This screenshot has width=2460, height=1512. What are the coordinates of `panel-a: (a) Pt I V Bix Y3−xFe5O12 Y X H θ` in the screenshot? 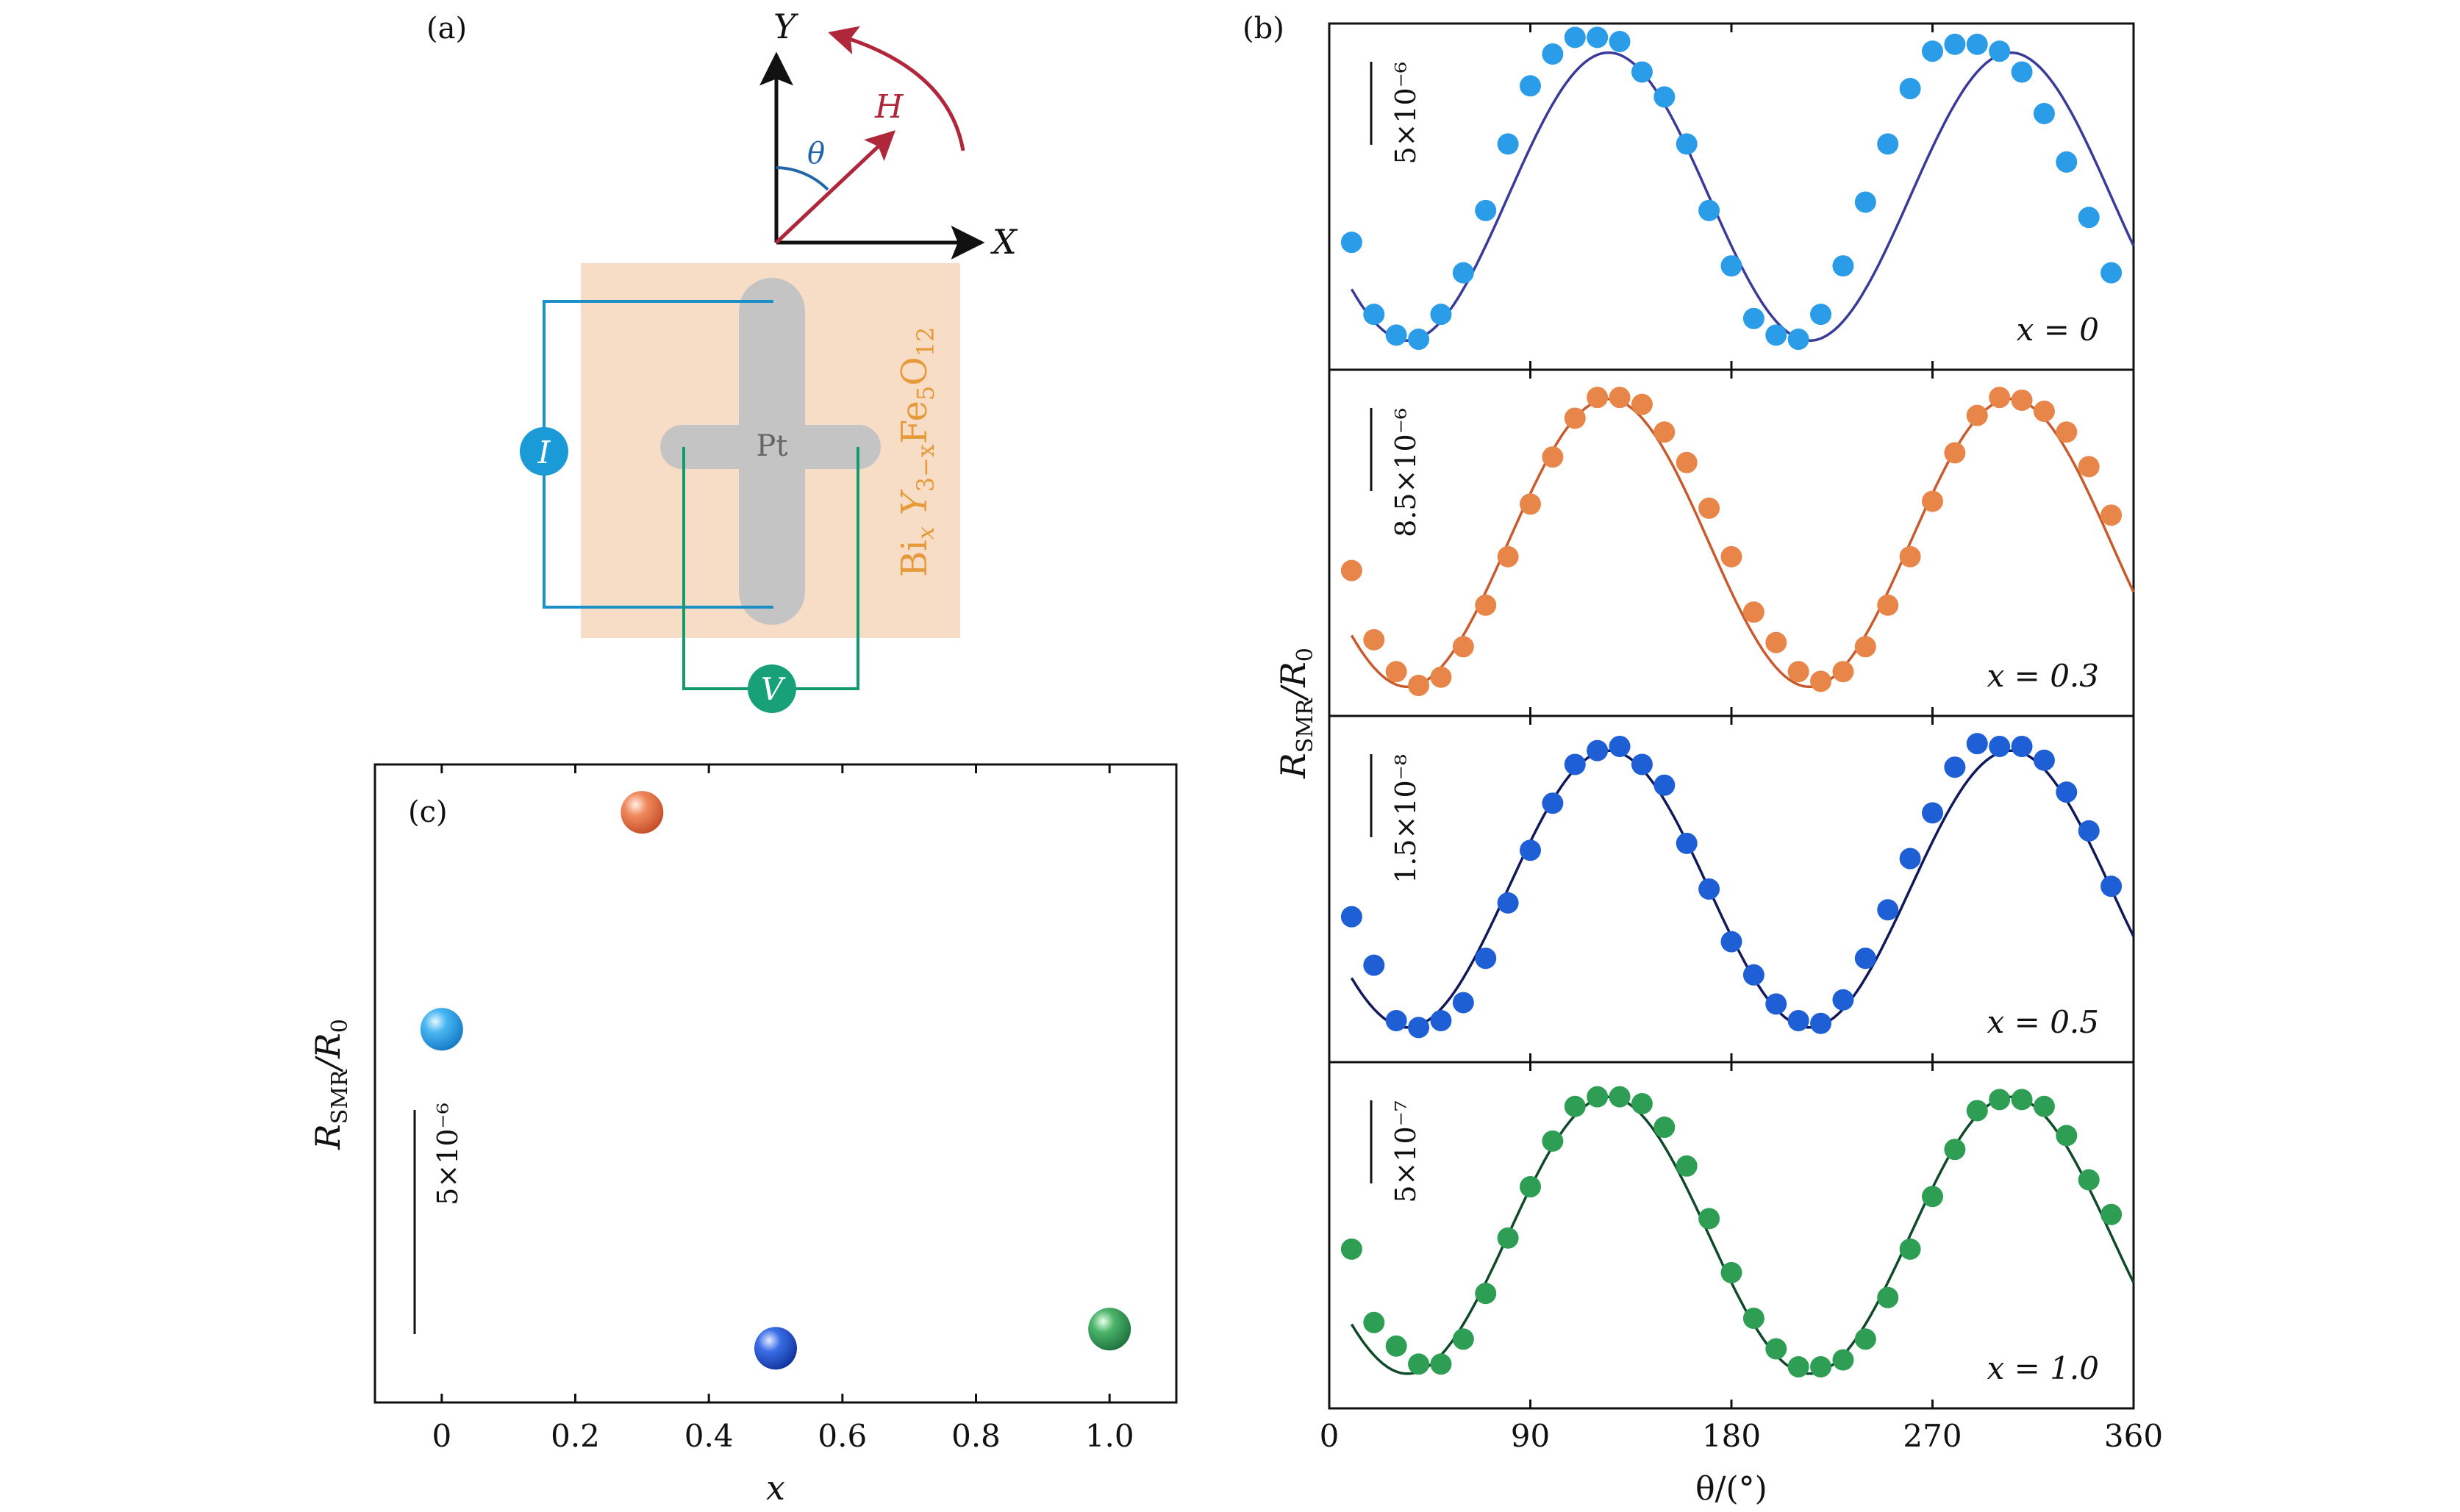 It's located at (722, 360).